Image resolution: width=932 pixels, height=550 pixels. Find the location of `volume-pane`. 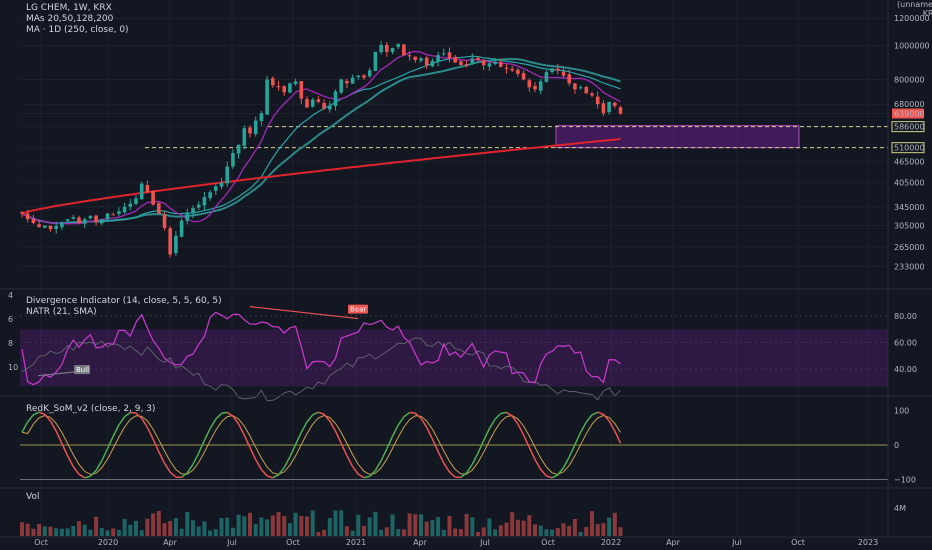

volume-pane is located at coordinates (321, 523).